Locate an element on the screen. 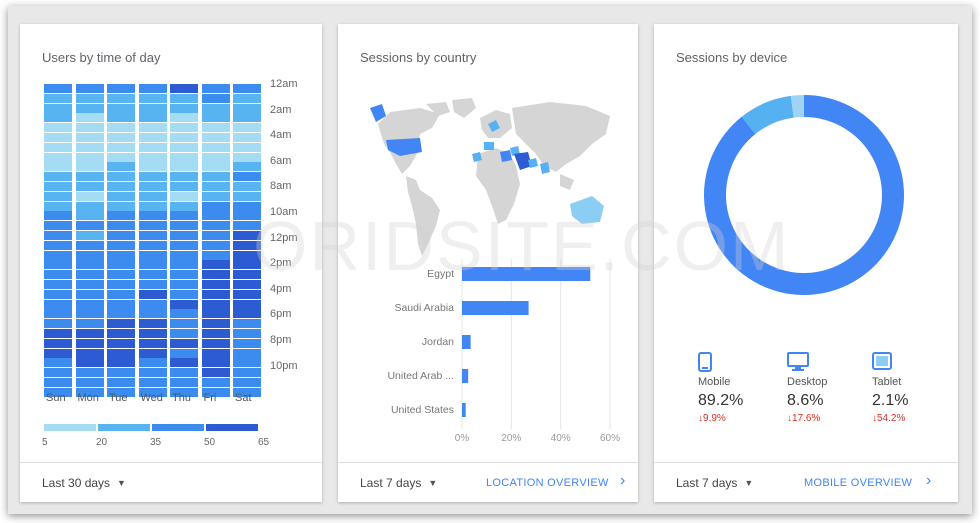 The height and width of the screenshot is (523, 980). donut-slice-desktop is located at coordinates (767, 115).